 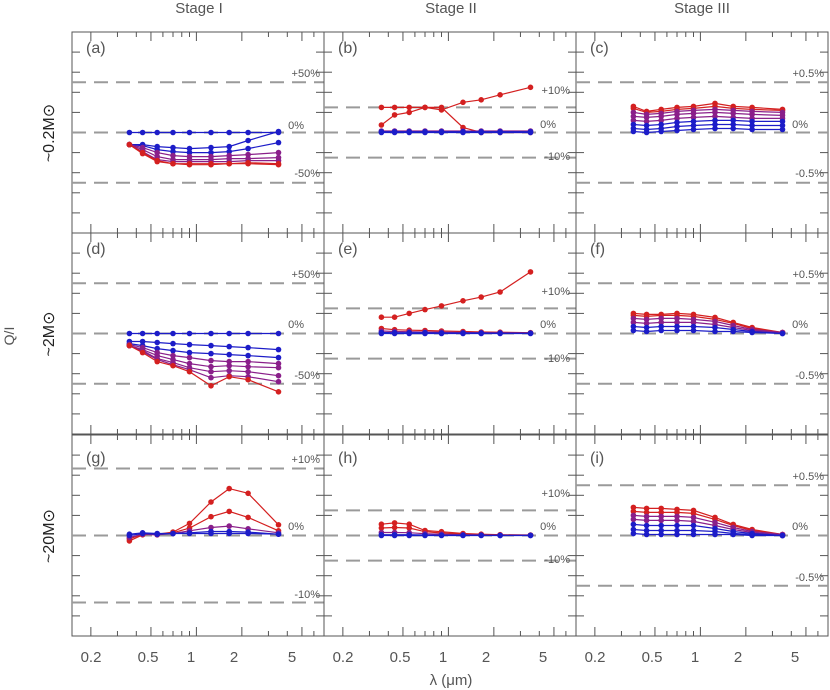 What do you see at coordinates (96, 458) in the screenshot?
I see `panel-label: (g)` at bounding box center [96, 458].